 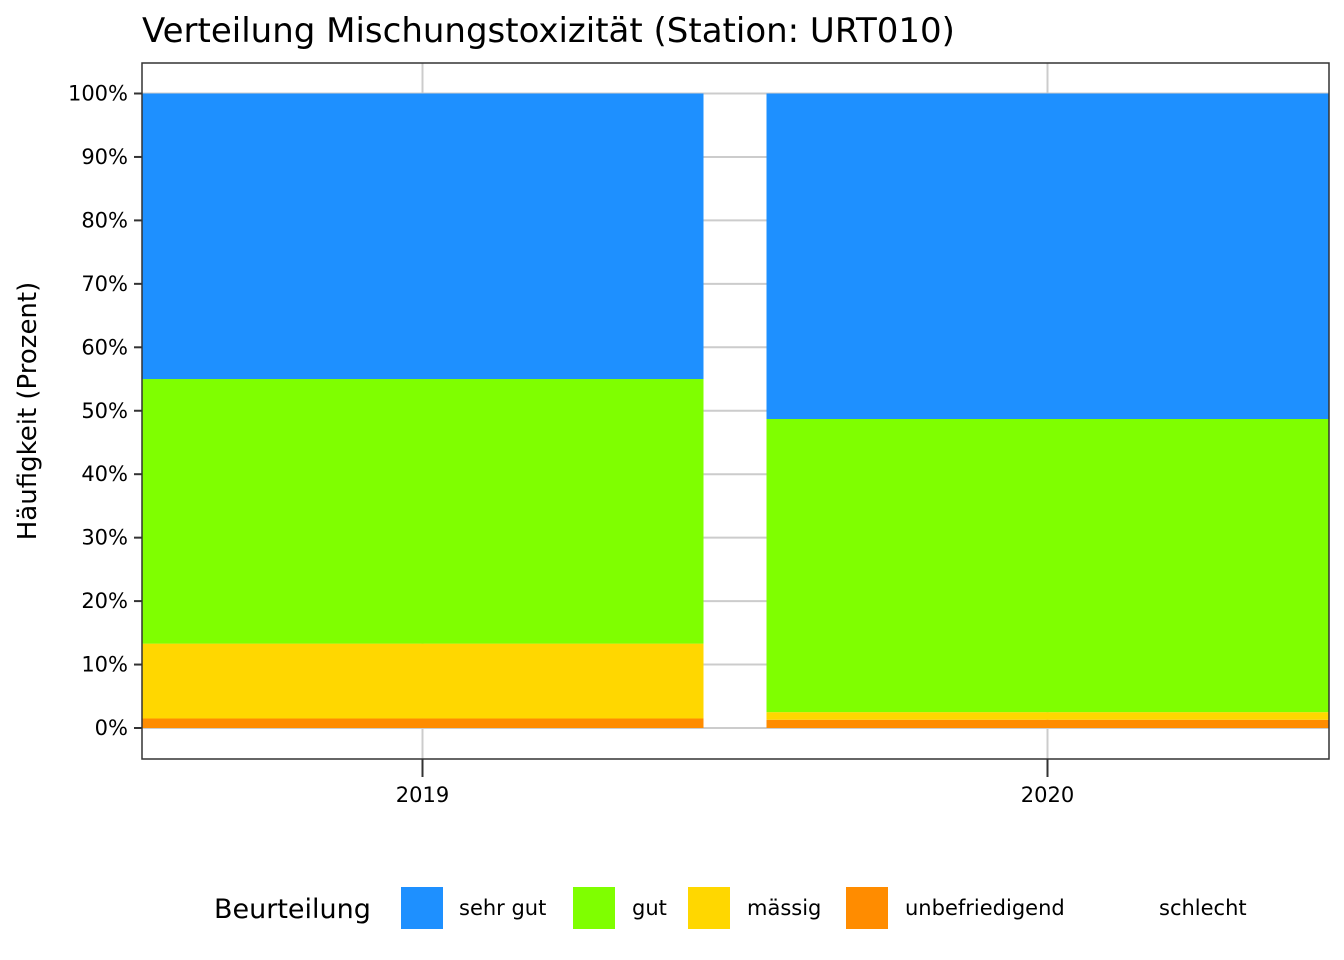 What do you see at coordinates (867, 908) in the screenshot?
I see `legend-swatch-unbefriedigend` at bounding box center [867, 908].